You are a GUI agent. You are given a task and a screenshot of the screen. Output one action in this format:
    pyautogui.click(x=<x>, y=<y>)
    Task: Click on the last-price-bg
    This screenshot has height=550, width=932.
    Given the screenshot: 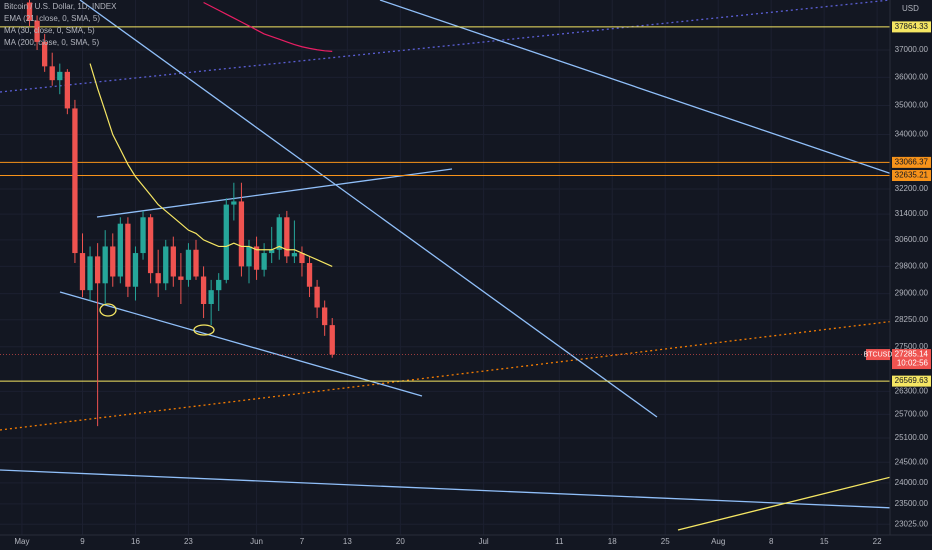 What is the action you would take?
    pyautogui.click(x=911, y=359)
    